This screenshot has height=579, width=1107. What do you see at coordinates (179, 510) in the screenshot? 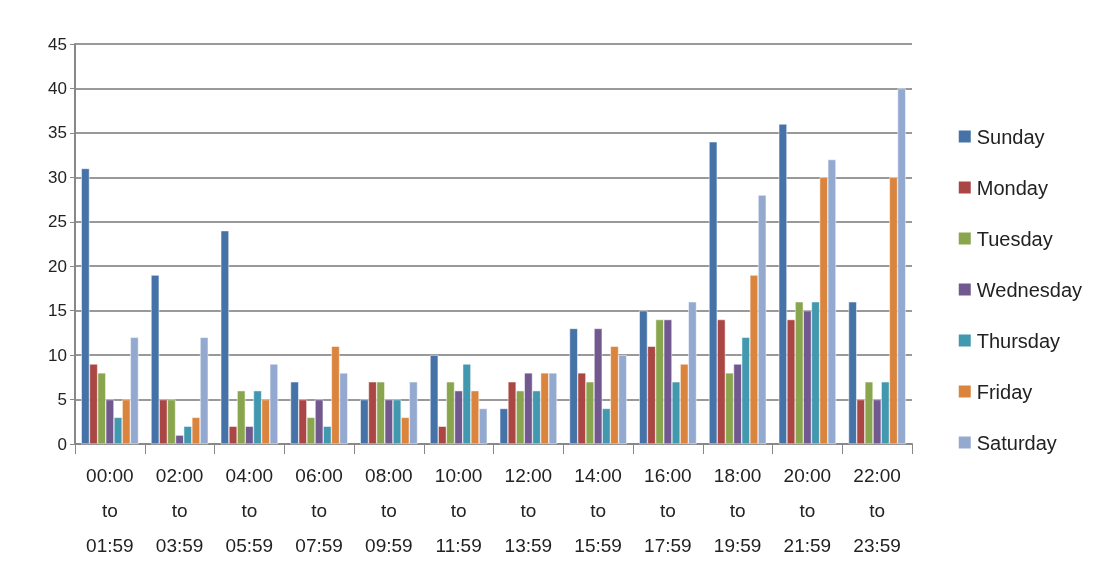
I see `x-tick-label: 02:00 to 03:59` at bounding box center [179, 510].